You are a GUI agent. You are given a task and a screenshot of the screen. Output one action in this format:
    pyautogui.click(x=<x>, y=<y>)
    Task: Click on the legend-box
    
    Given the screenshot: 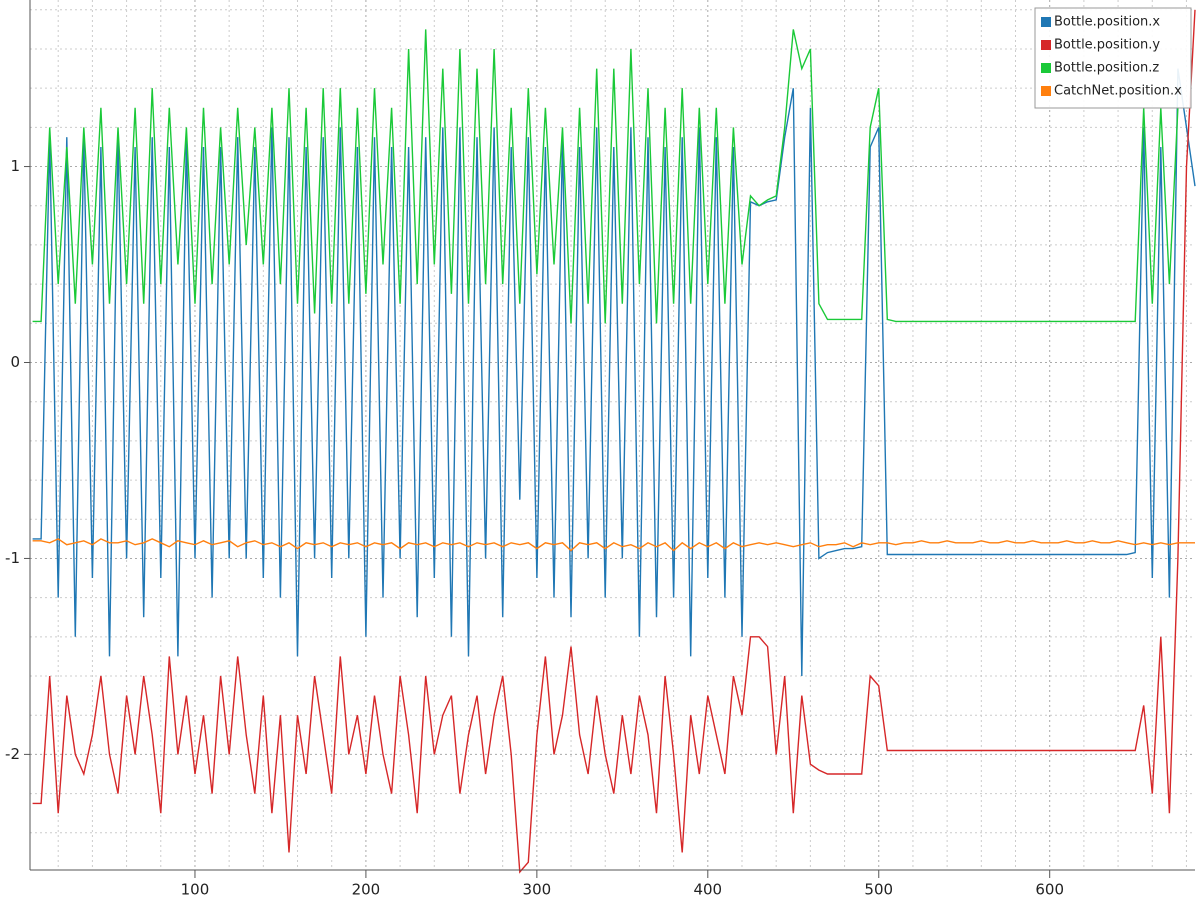 What is the action you would take?
    pyautogui.click(x=1113, y=58)
    